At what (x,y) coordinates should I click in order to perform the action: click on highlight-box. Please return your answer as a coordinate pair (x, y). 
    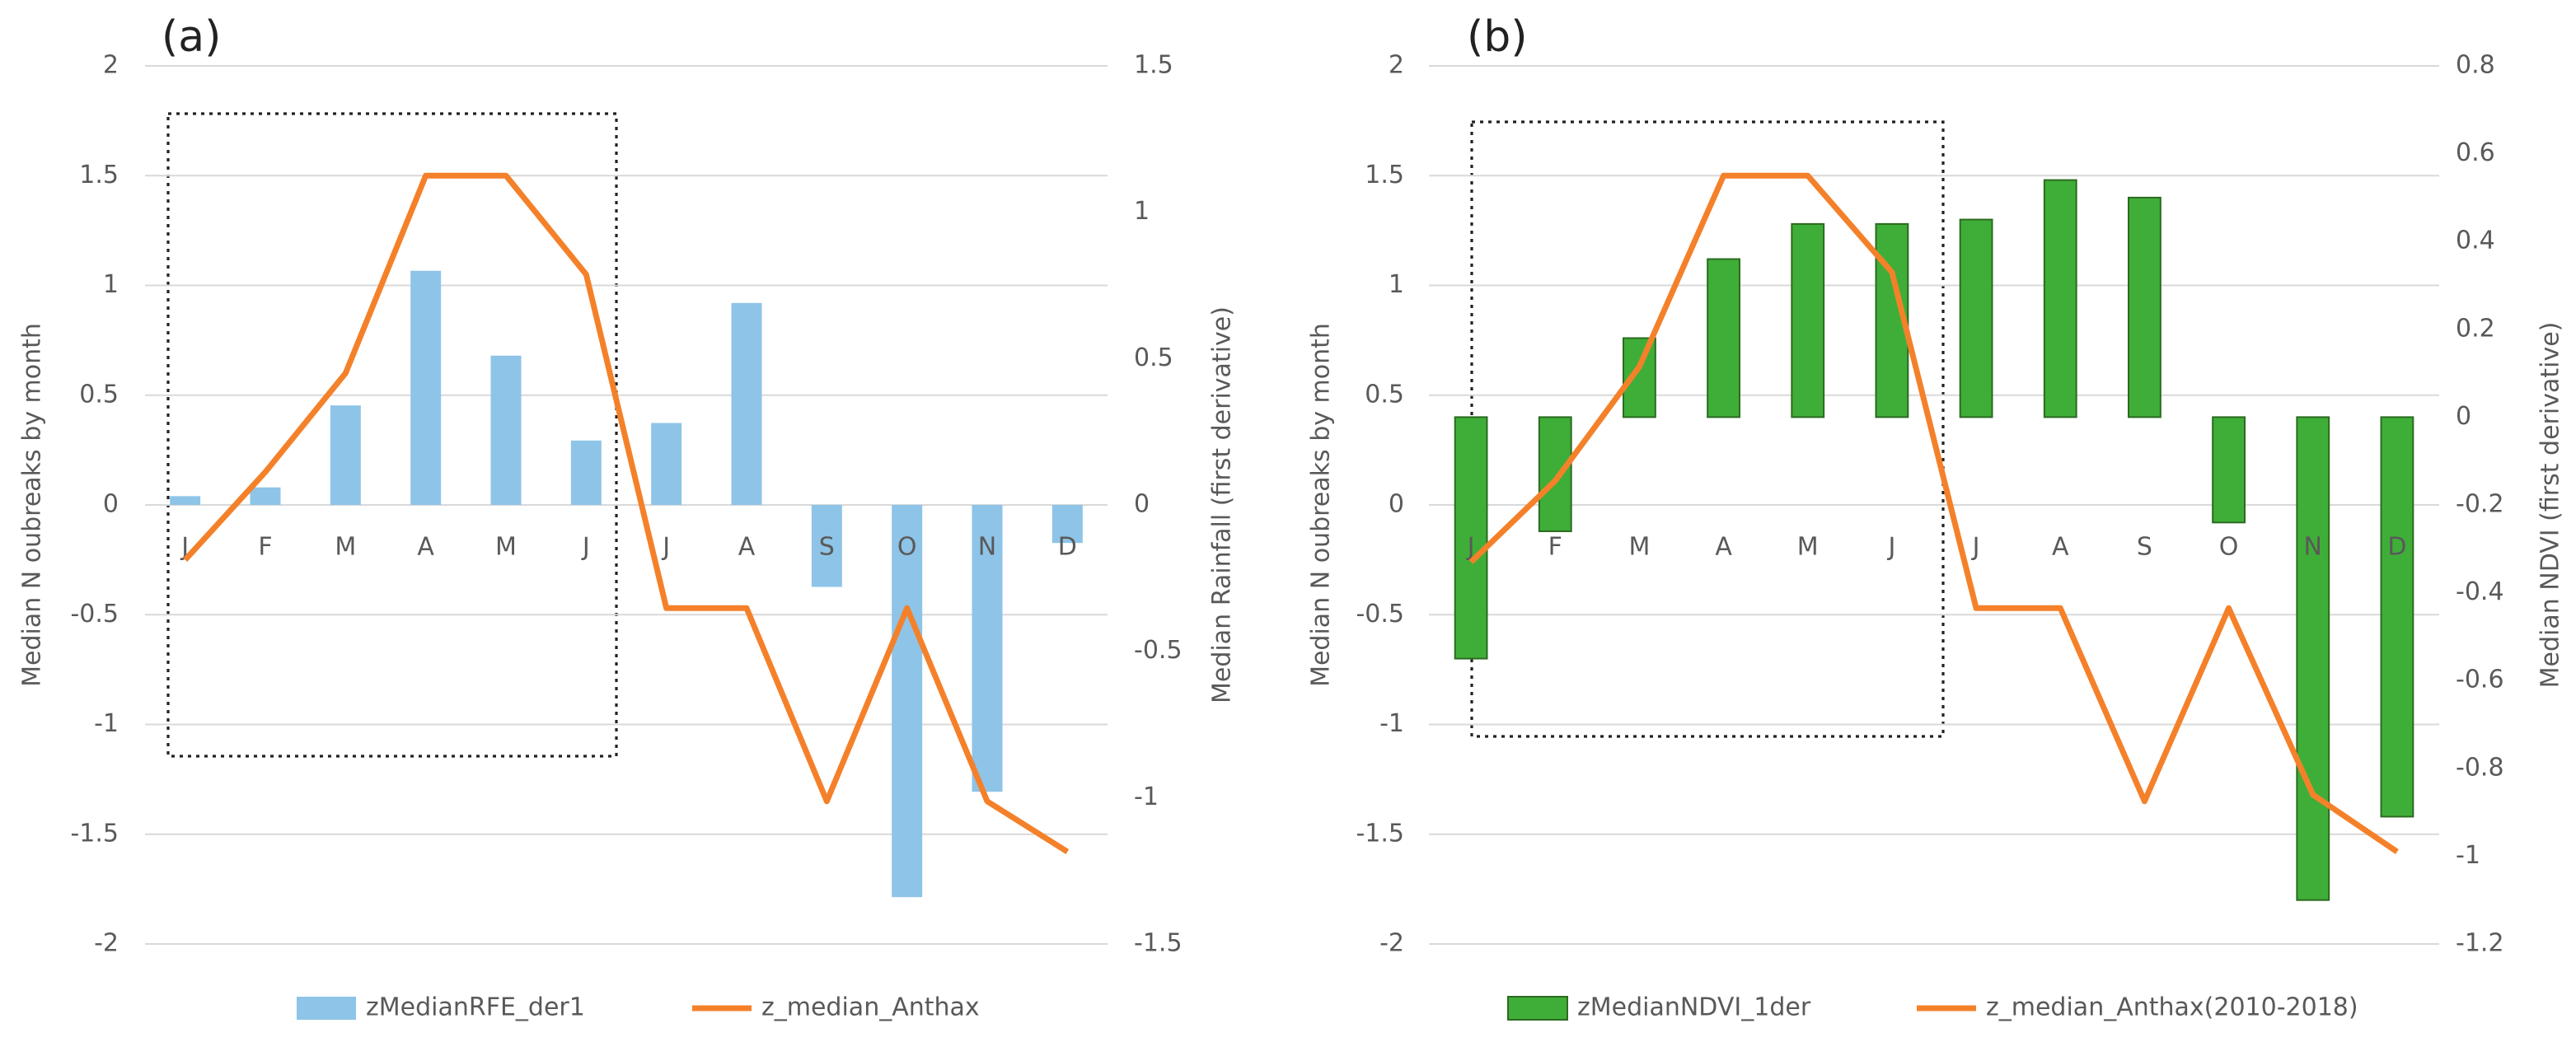
    Looking at the image, I should click on (392, 435).